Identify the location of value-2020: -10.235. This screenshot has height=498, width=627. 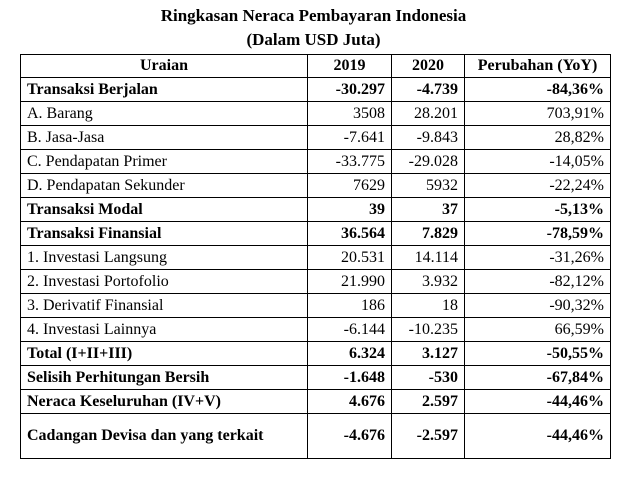
(428, 329).